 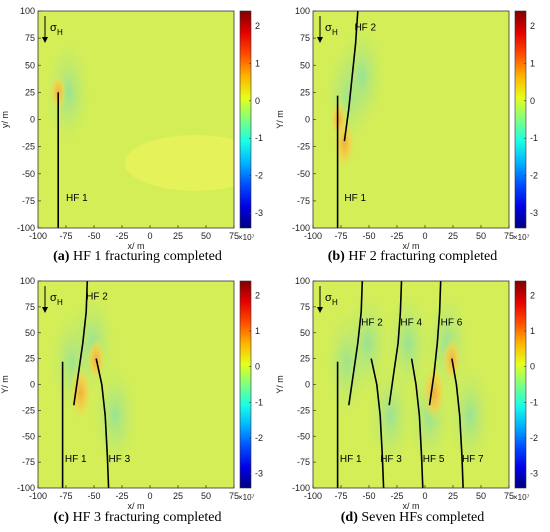 I want to click on caption-d: (d) Seven HFs completed, so click(x=412, y=518).